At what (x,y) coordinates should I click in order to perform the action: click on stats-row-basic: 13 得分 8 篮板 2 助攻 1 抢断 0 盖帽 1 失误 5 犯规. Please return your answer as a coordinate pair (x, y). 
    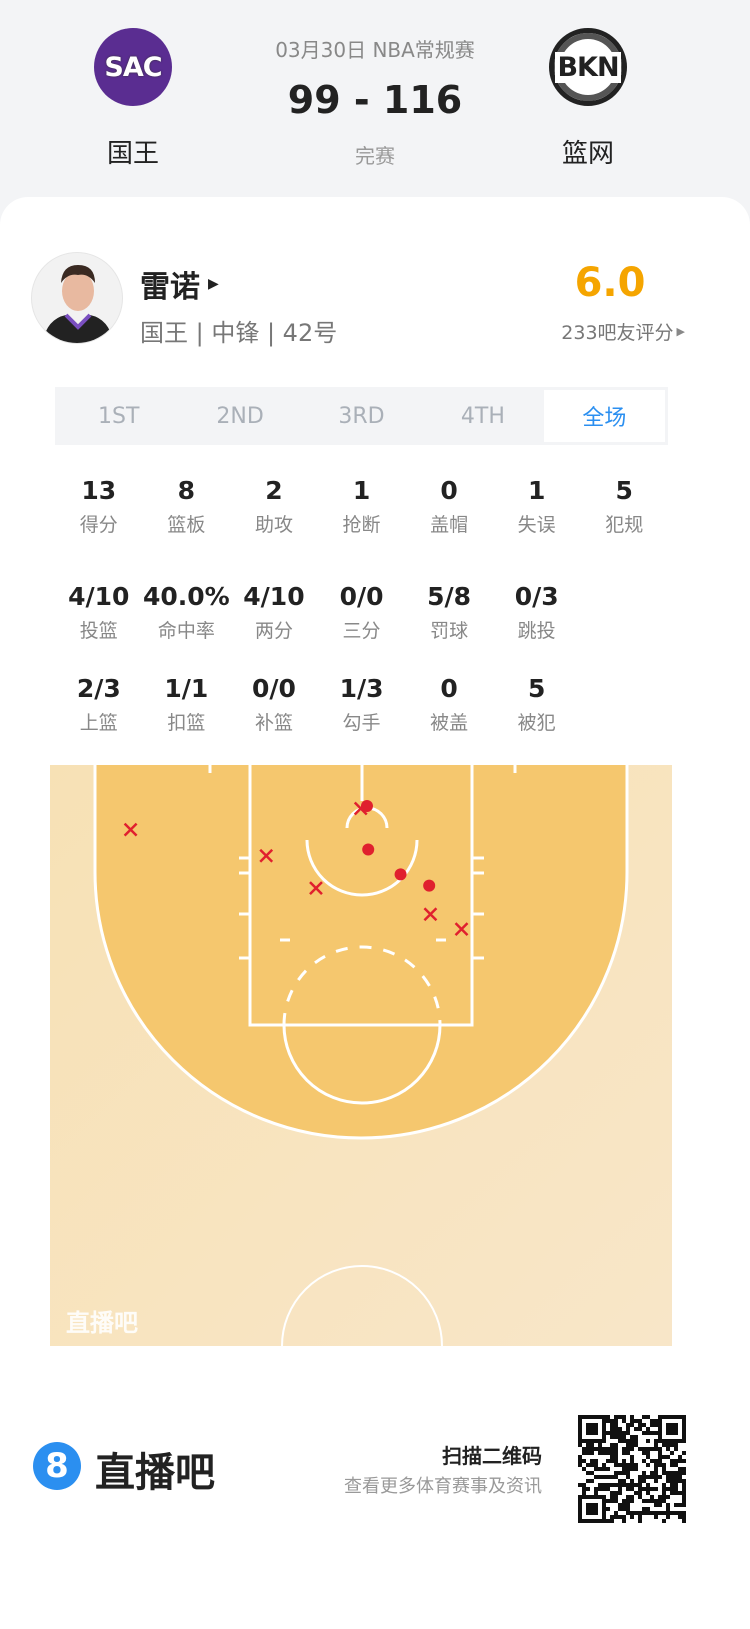
    Looking at the image, I should click on (361, 505).